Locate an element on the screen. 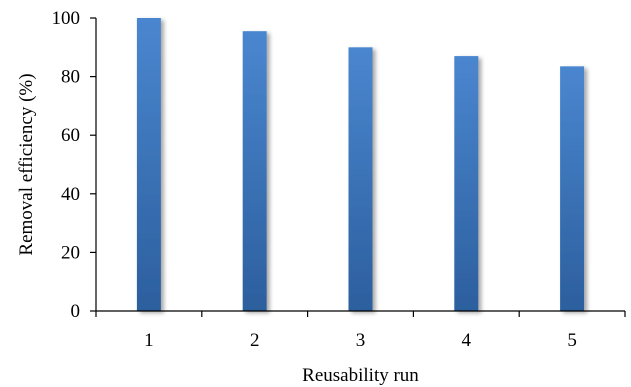 The image size is (631, 387). x-tick-label: 2 is located at coordinates (255, 340).